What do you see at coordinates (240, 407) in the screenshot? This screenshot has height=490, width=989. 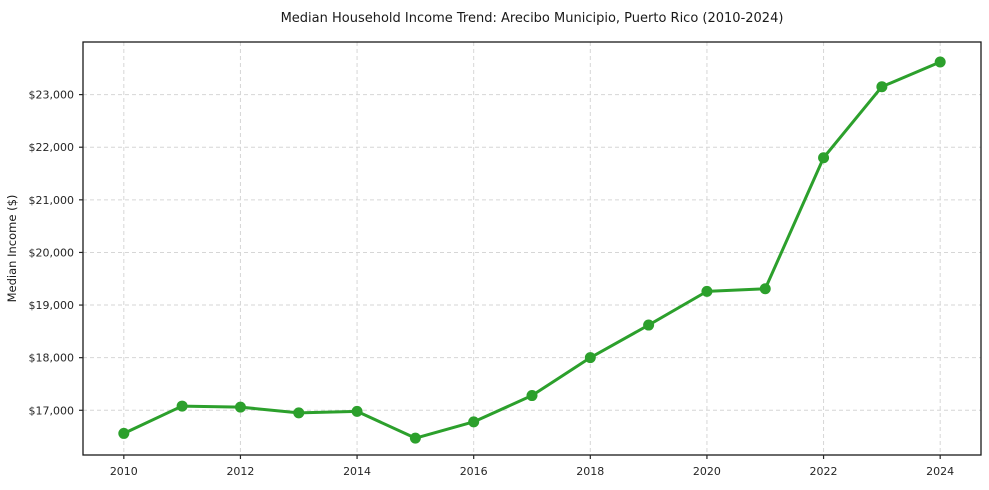 I see `data-point-2012` at bounding box center [240, 407].